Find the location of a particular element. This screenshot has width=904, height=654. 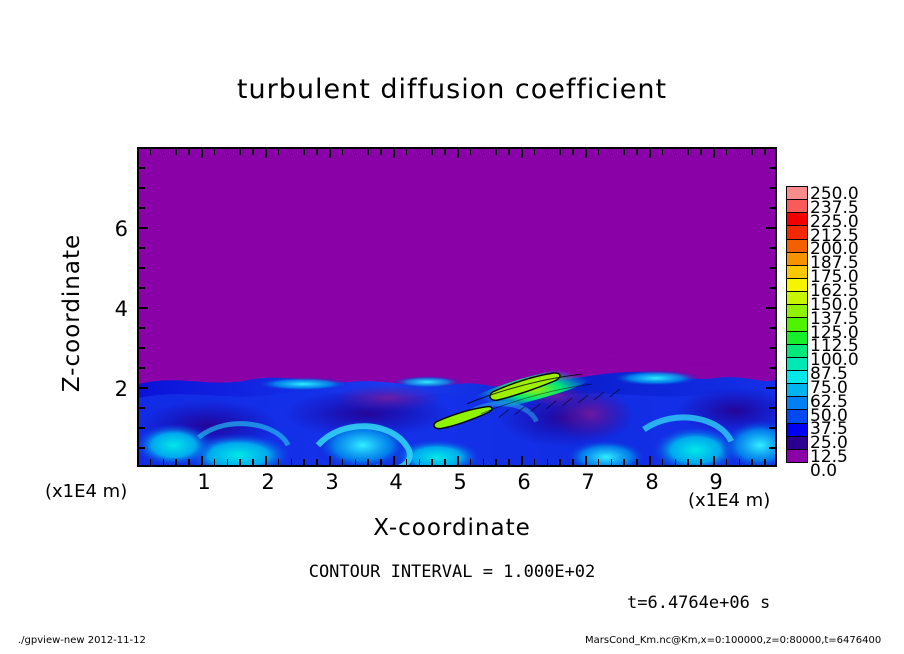

colorbar-tick-label: 250.0 is located at coordinates (834, 194).